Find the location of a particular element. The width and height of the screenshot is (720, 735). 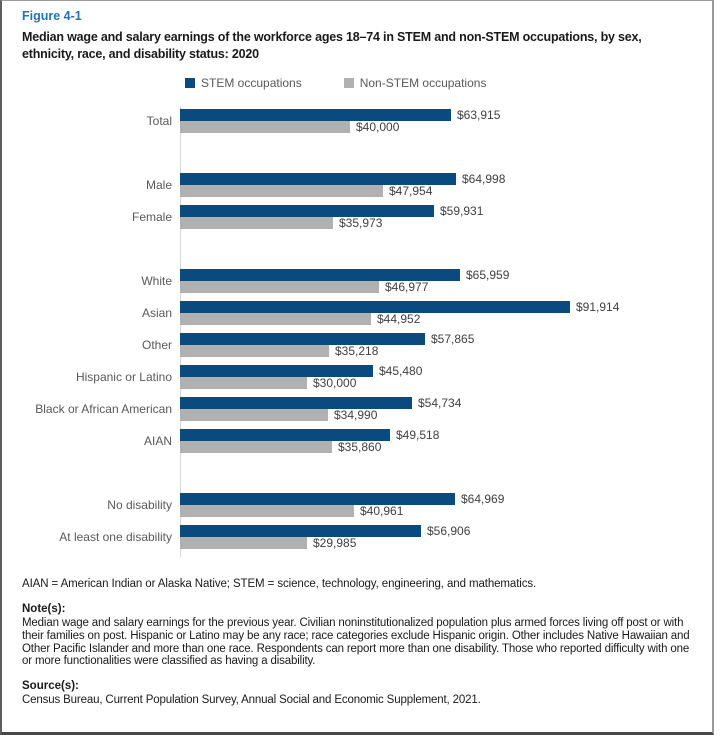

nonstem-bar: $35,218 is located at coordinates (279, 351).